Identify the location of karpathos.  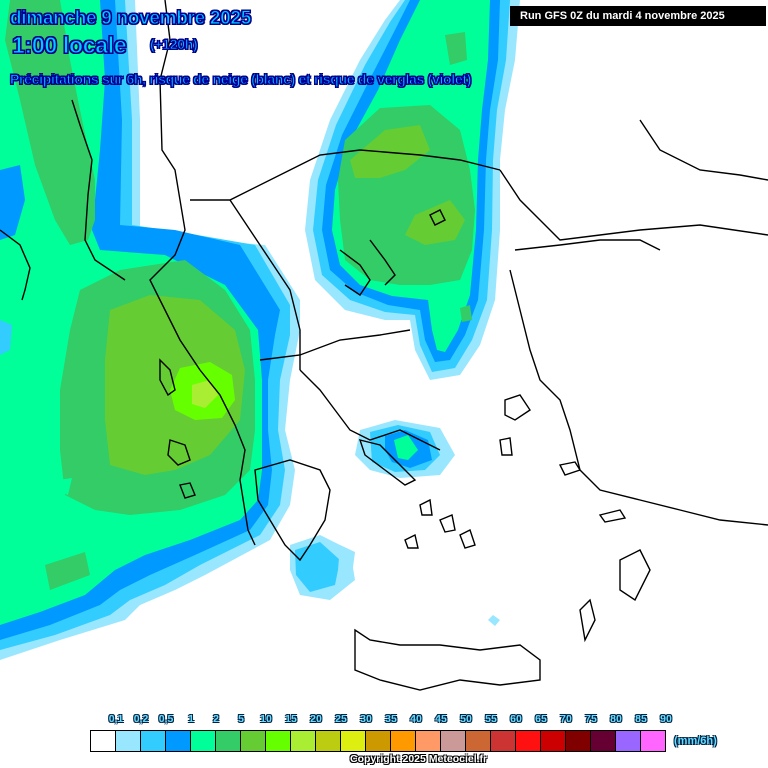
(587, 620).